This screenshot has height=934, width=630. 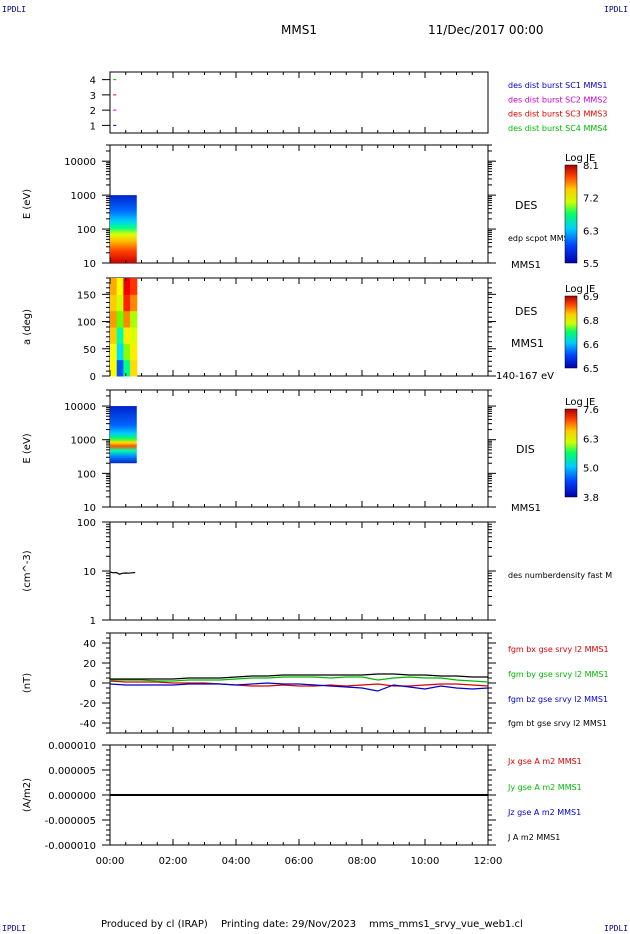 I want to click on y-tick-label: 4, so click(x=93, y=81).